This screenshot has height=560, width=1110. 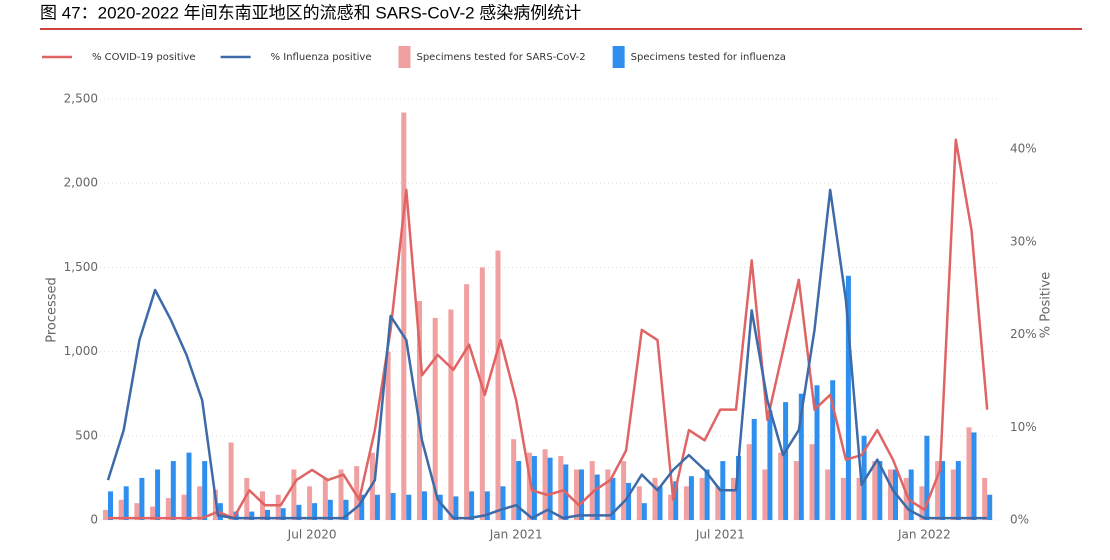 What do you see at coordinates (321, 57) in the screenshot?
I see `legend-label: % Influenza positive` at bounding box center [321, 57].